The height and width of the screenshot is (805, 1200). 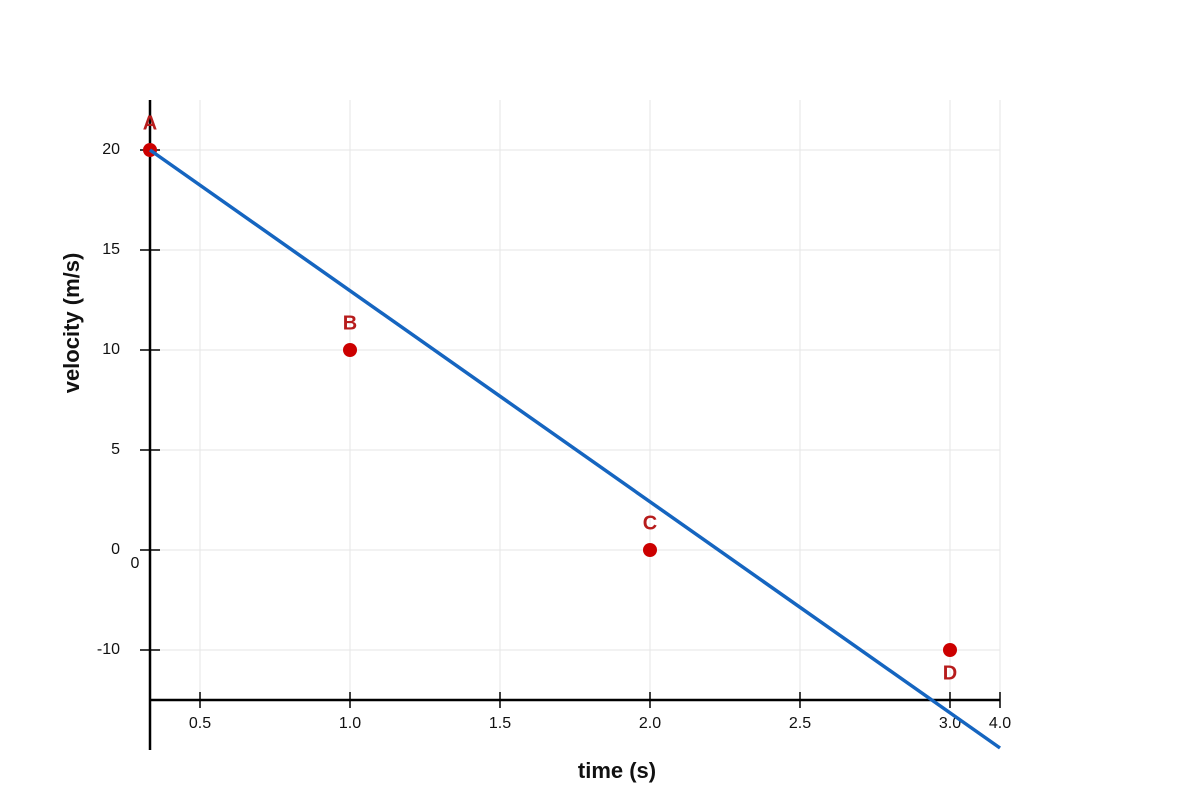 What do you see at coordinates (350, 723) in the screenshot?
I see `x-tick-label: 1.0` at bounding box center [350, 723].